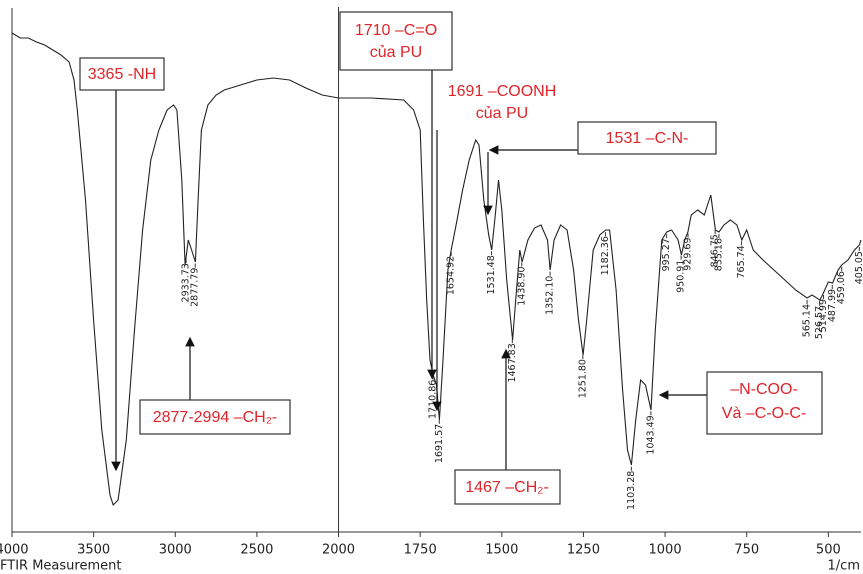 This screenshot has width=863, height=574. I want to click on peak-label: 2933.73, so click(186, 282).